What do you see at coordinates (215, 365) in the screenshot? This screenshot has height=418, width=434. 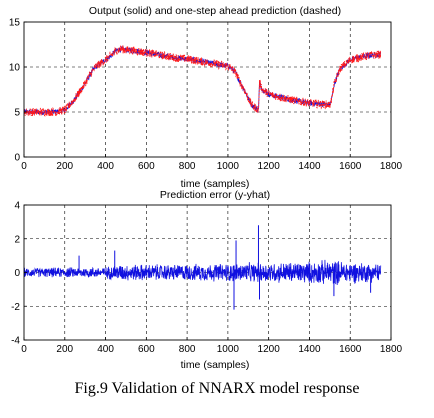 I see `bottom-chart-x-label: time (samples)` at bounding box center [215, 365].